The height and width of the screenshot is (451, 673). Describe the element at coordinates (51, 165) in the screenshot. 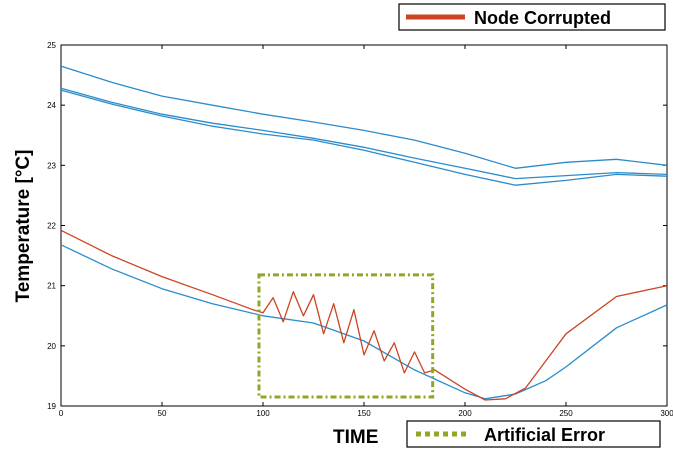

I see `y-tick-label: 23` at that location.